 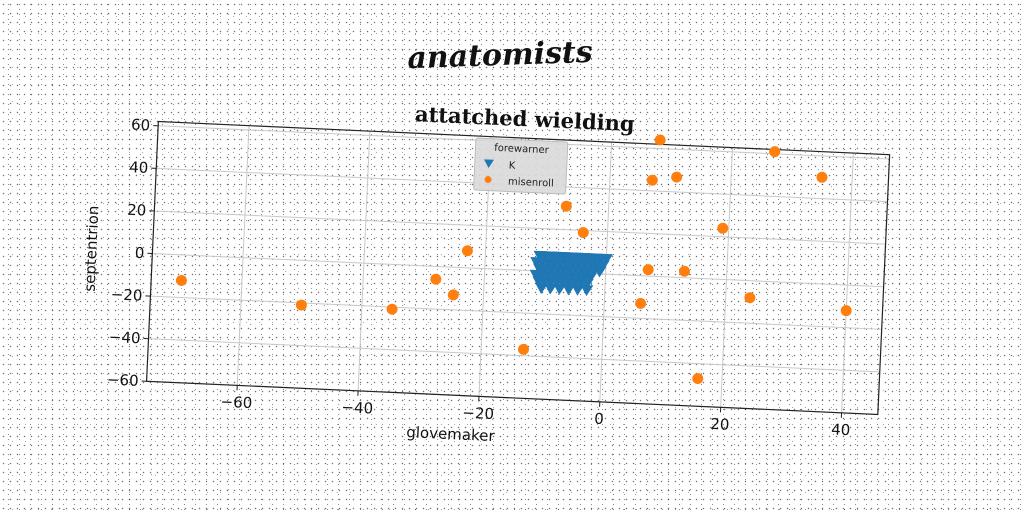 What do you see at coordinates (531, 182) in the screenshot?
I see `legend-label: misenroll` at bounding box center [531, 182].